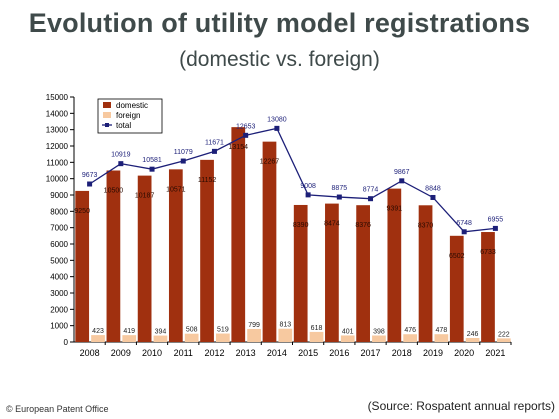 The image size is (559, 419). Describe the element at coordinates (107, 105) in the screenshot. I see `legend-swatch-domestic` at that location.